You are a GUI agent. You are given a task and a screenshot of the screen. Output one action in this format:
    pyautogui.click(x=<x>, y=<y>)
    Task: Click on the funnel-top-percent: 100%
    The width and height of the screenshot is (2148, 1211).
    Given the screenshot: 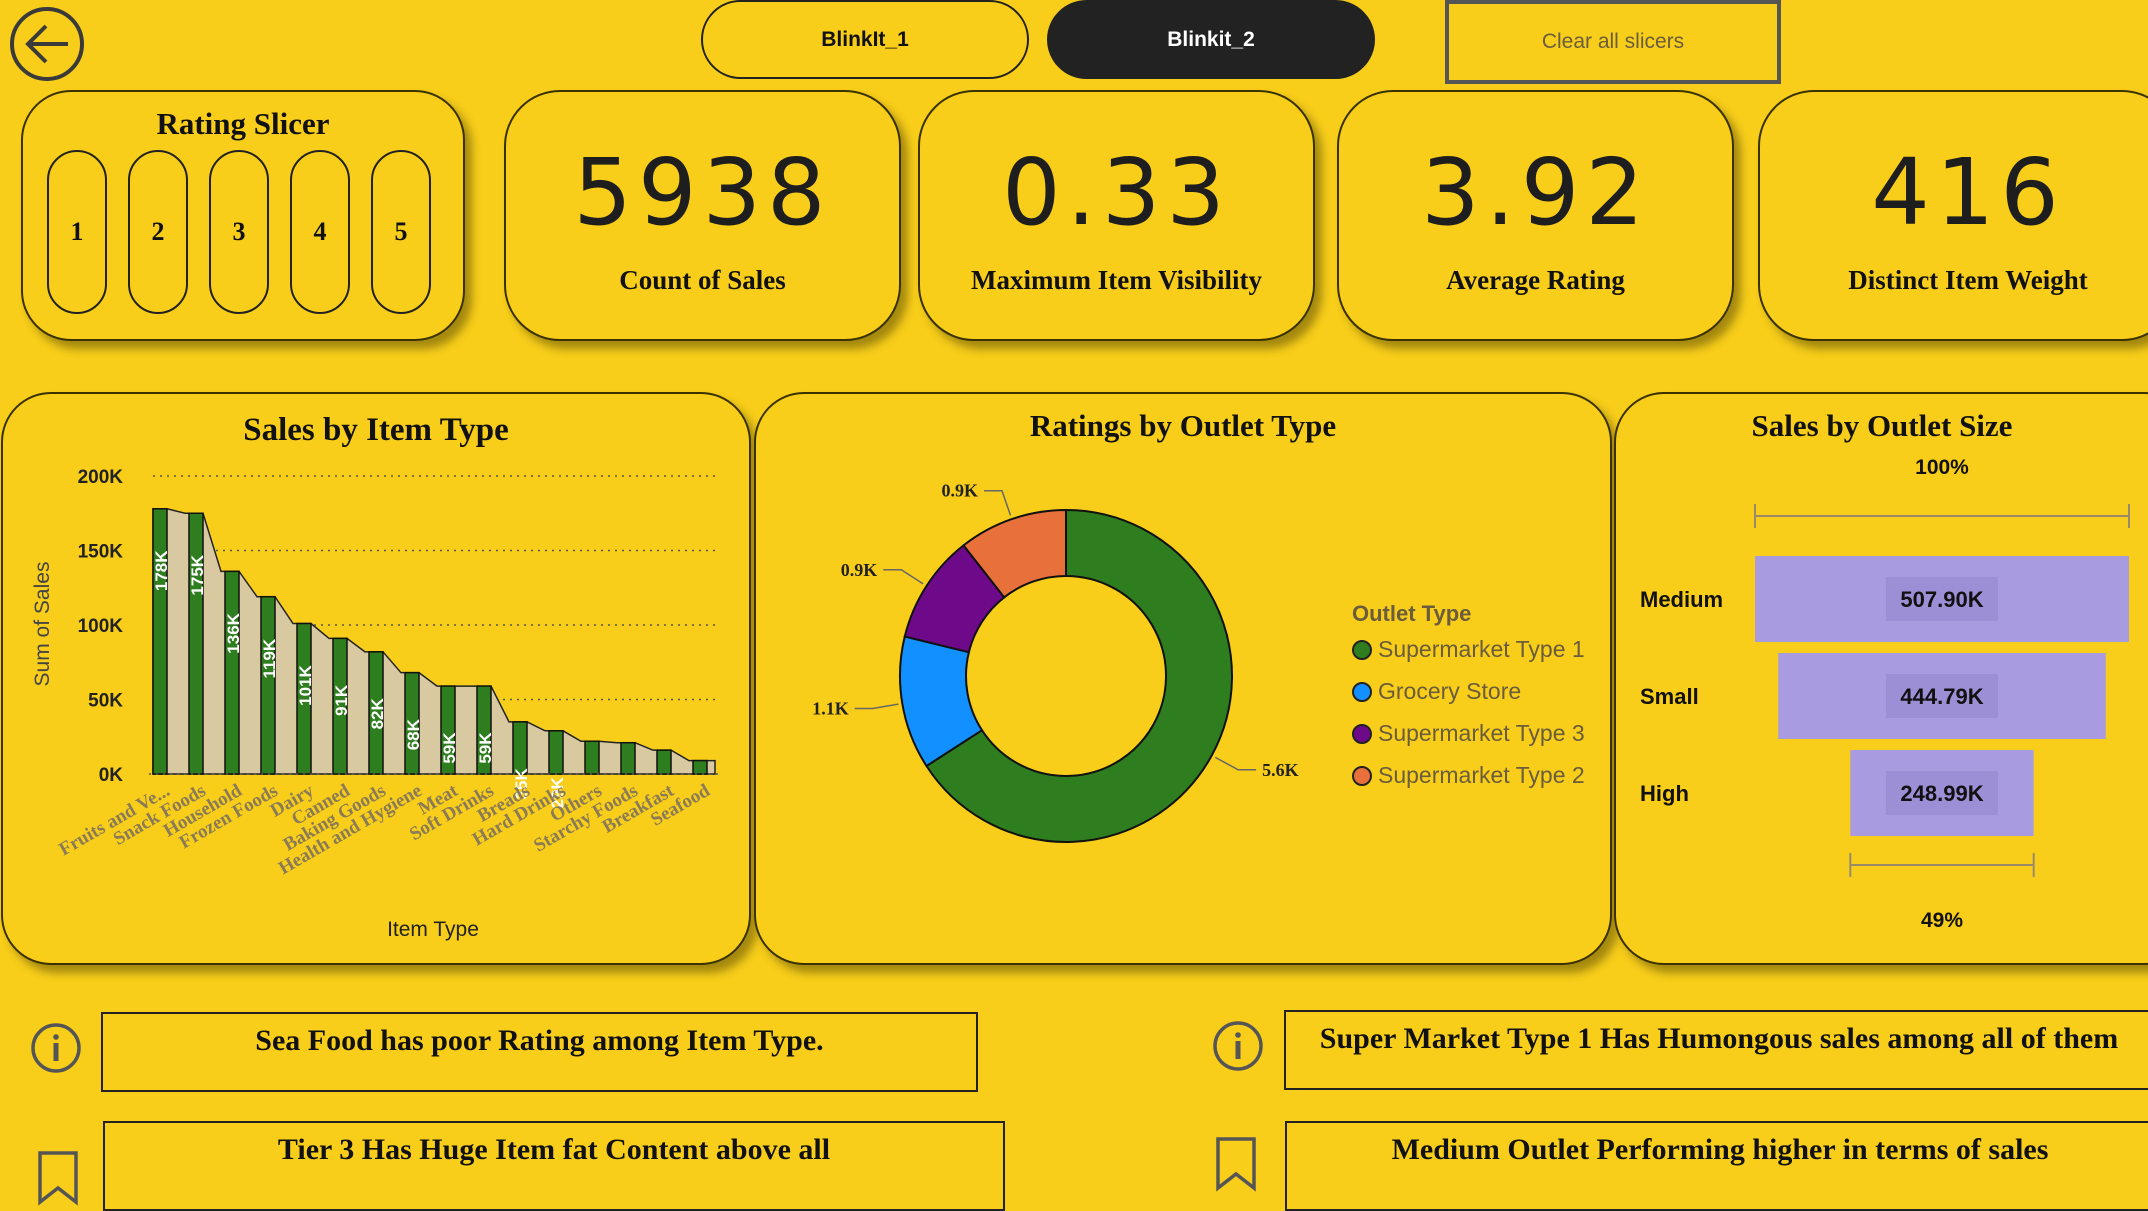 What is the action you would take?
    pyautogui.click(x=1942, y=467)
    